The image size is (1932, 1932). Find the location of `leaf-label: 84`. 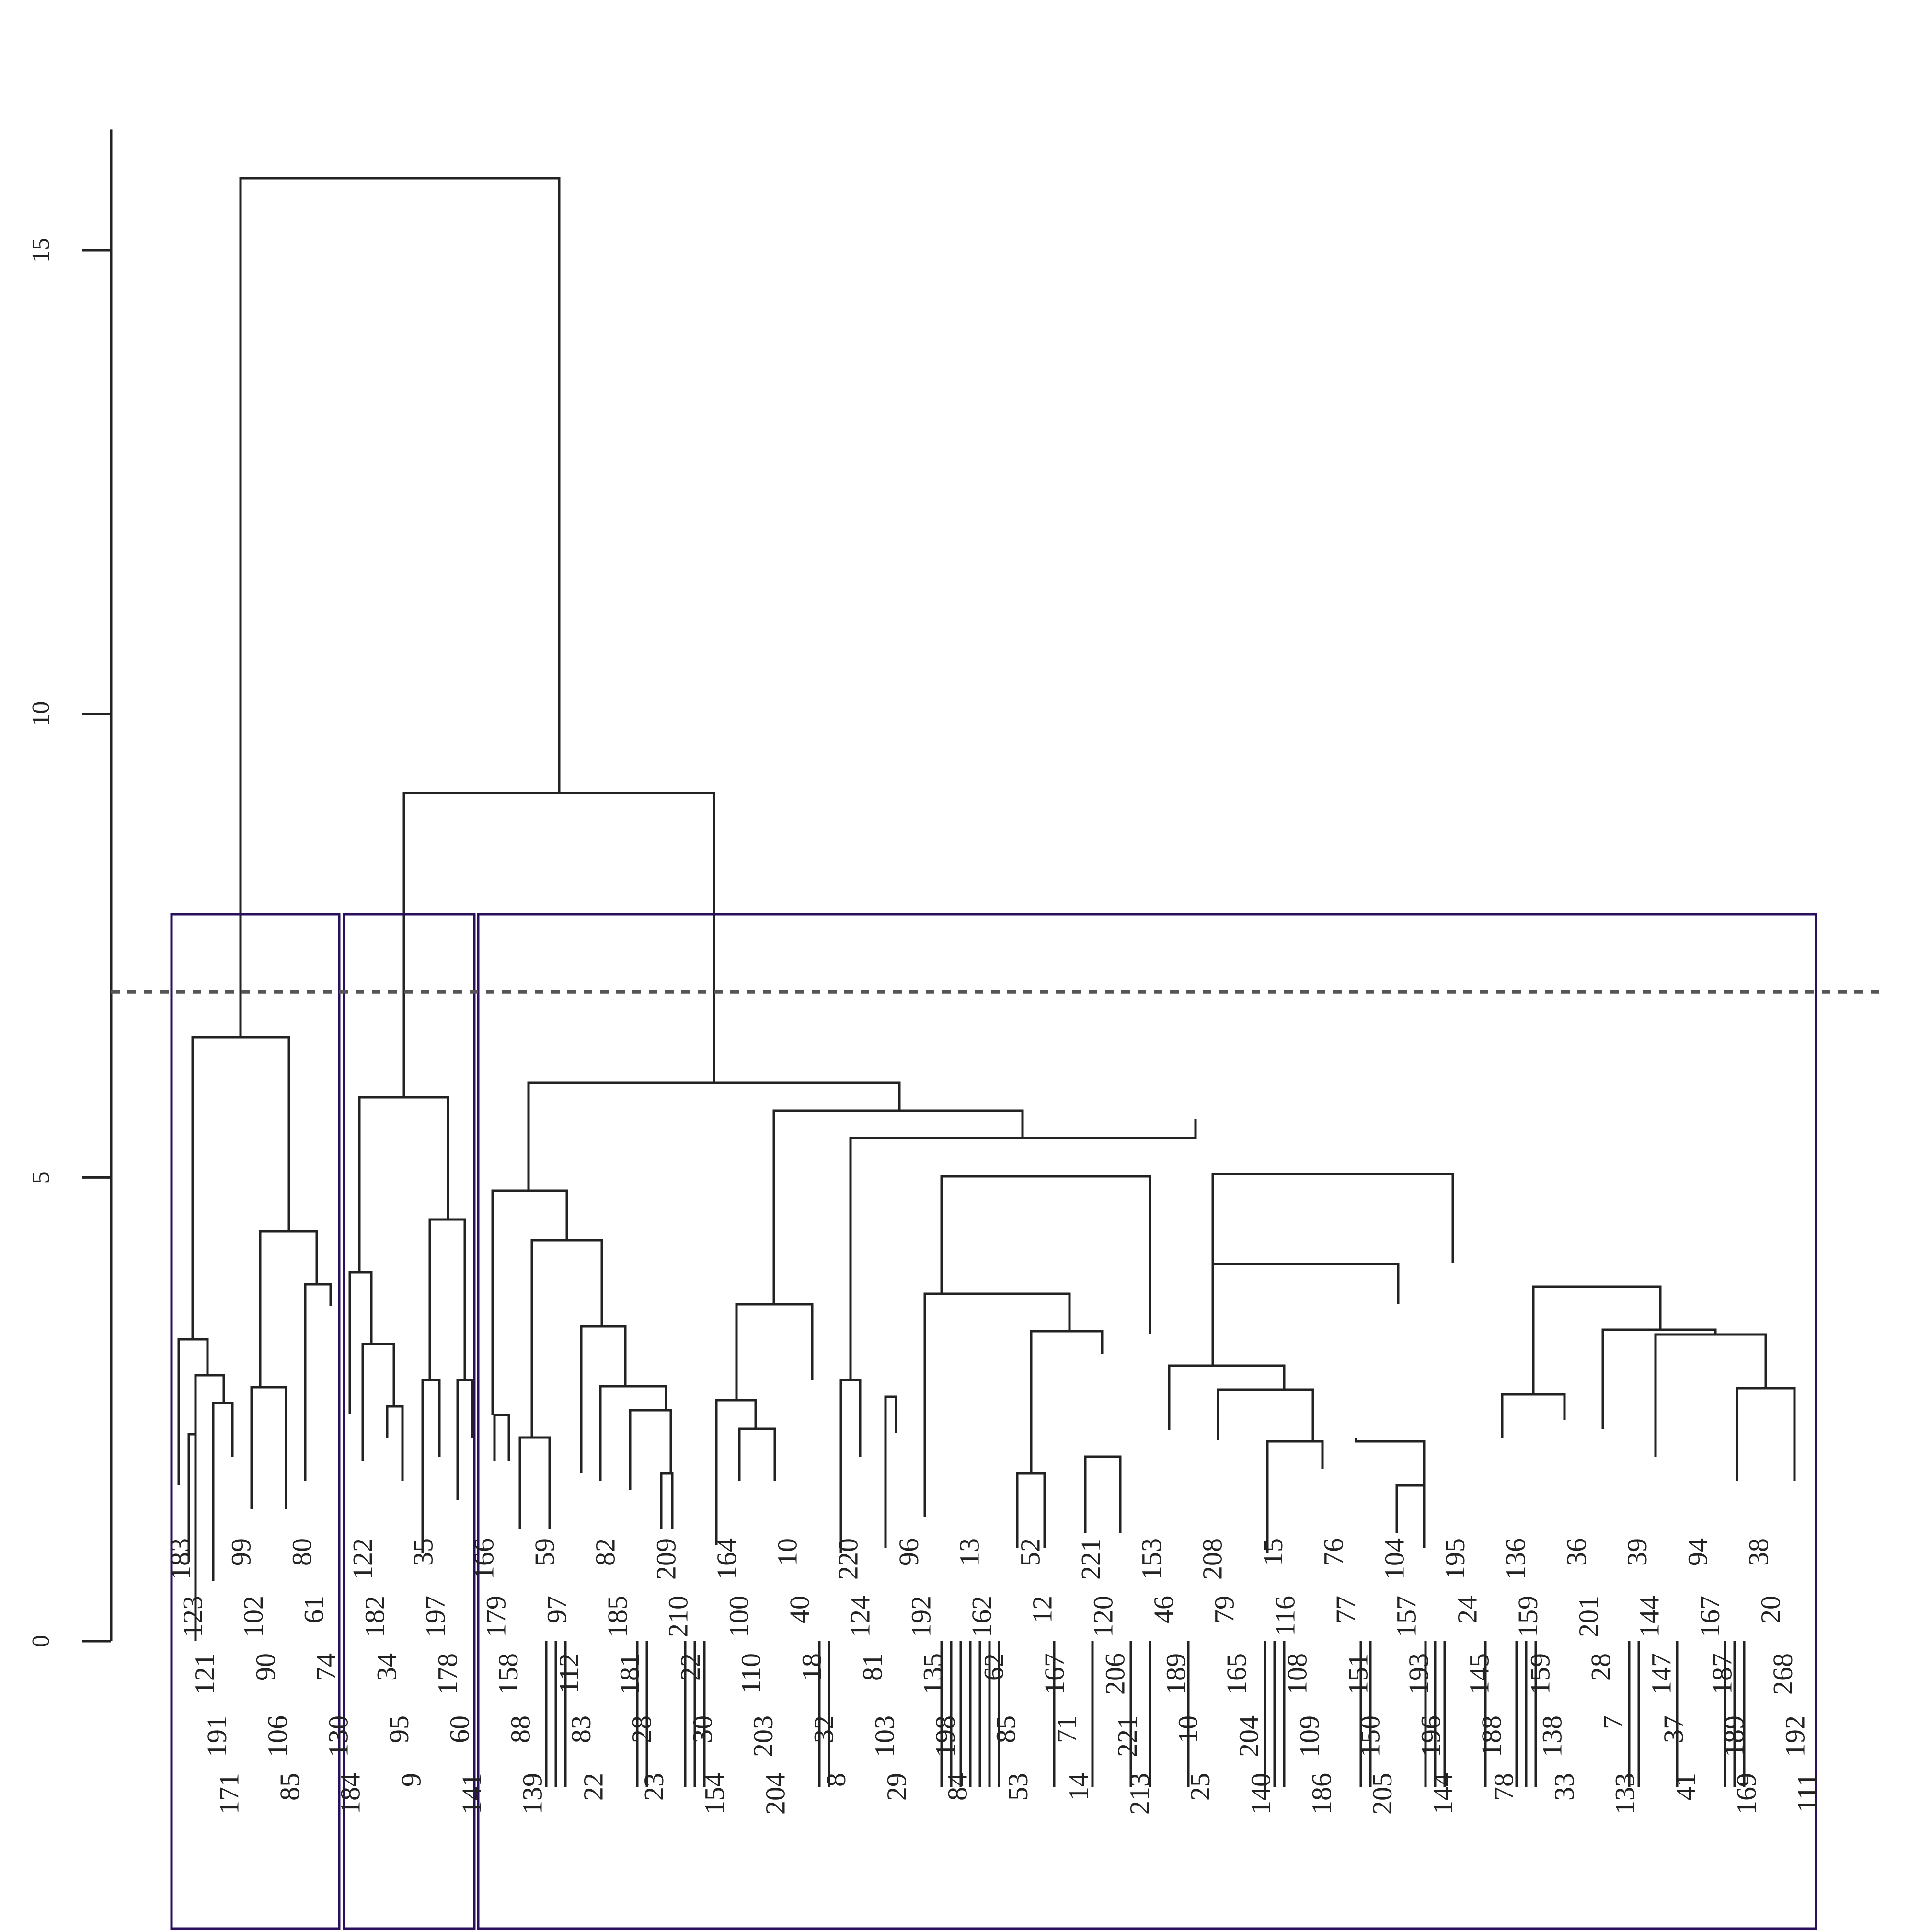

leaf-label: 84 is located at coordinates (957, 1787).